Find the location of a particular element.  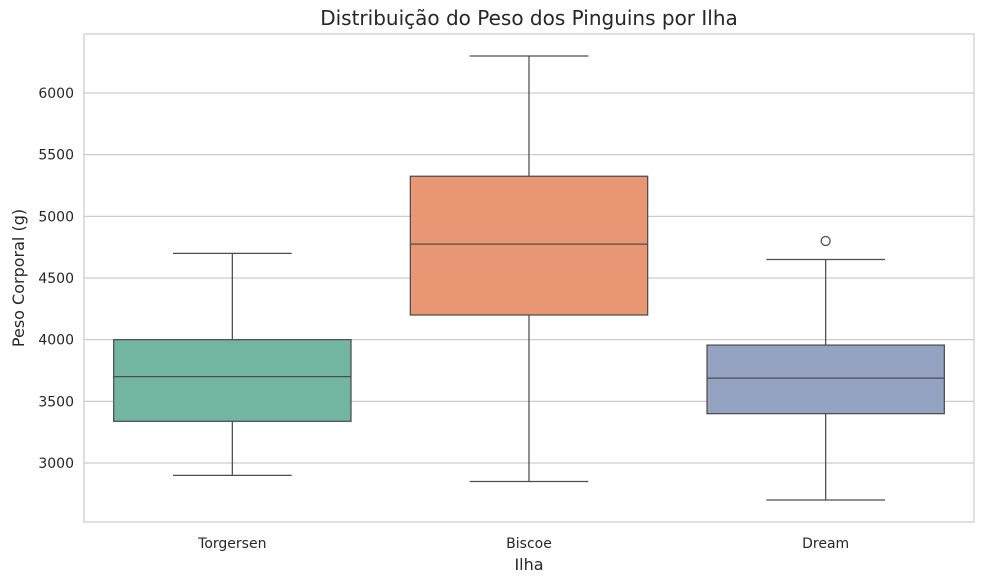

outlier-point is located at coordinates (825, 241).